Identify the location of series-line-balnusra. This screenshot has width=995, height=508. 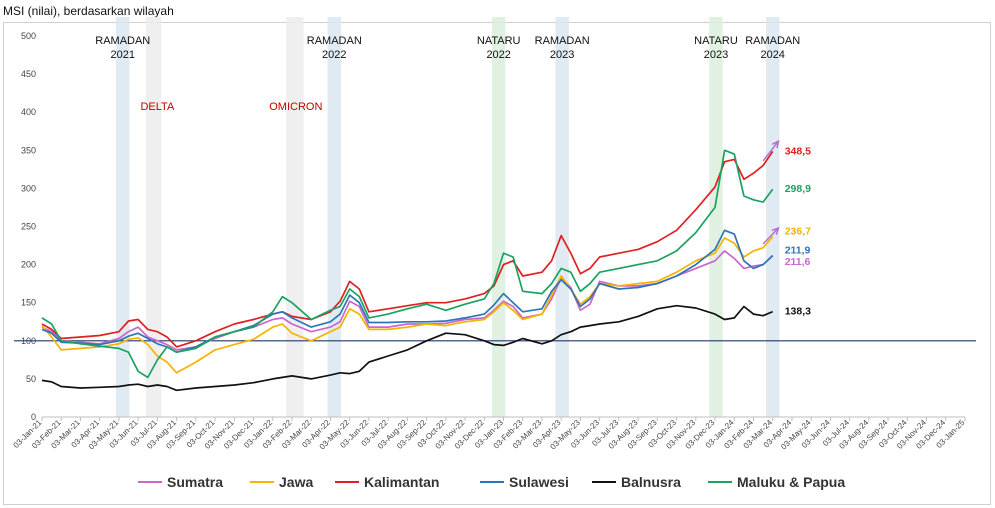
(407, 348).